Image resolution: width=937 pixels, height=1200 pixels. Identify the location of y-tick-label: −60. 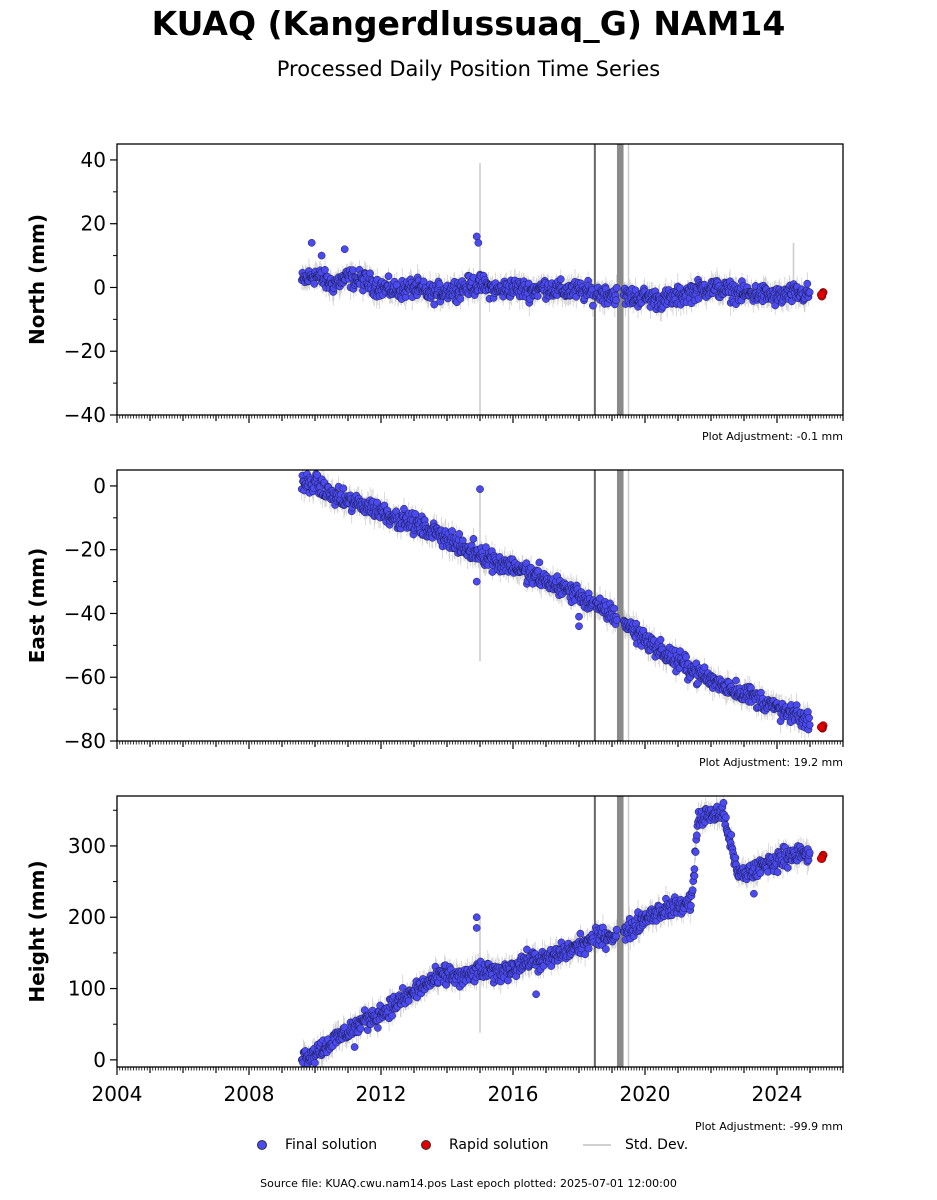
(85, 677).